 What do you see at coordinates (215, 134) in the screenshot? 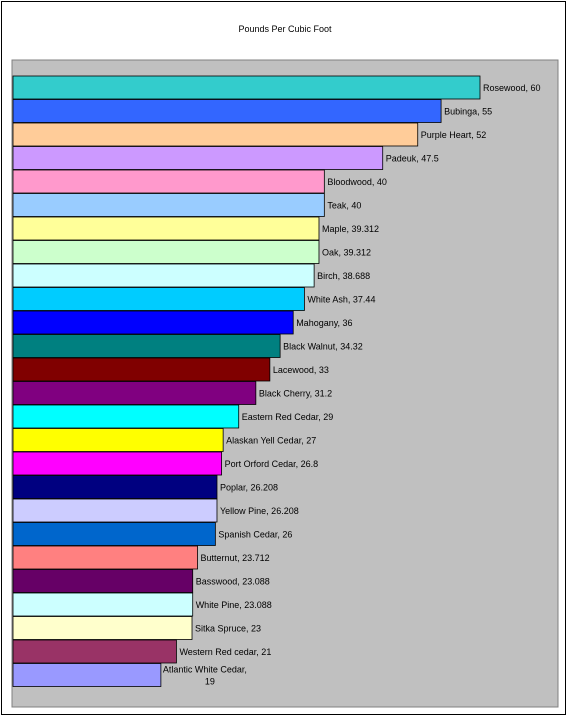
I see `bar-purple-heart` at bounding box center [215, 134].